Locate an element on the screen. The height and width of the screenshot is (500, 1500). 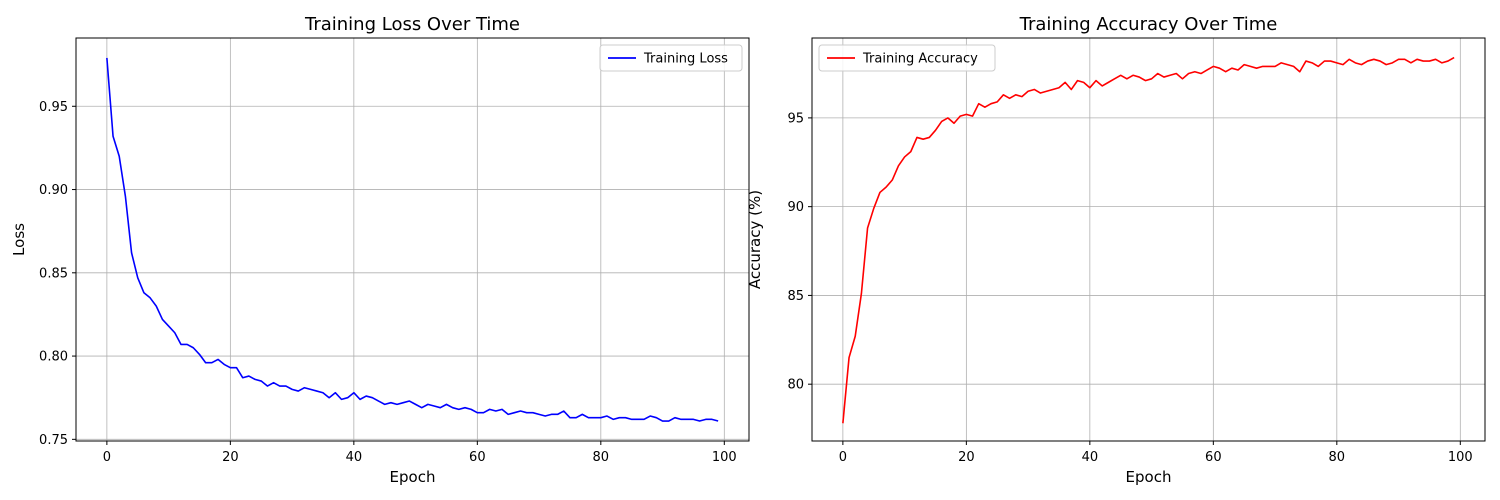
legend: Training Loss is located at coordinates (671, 58).